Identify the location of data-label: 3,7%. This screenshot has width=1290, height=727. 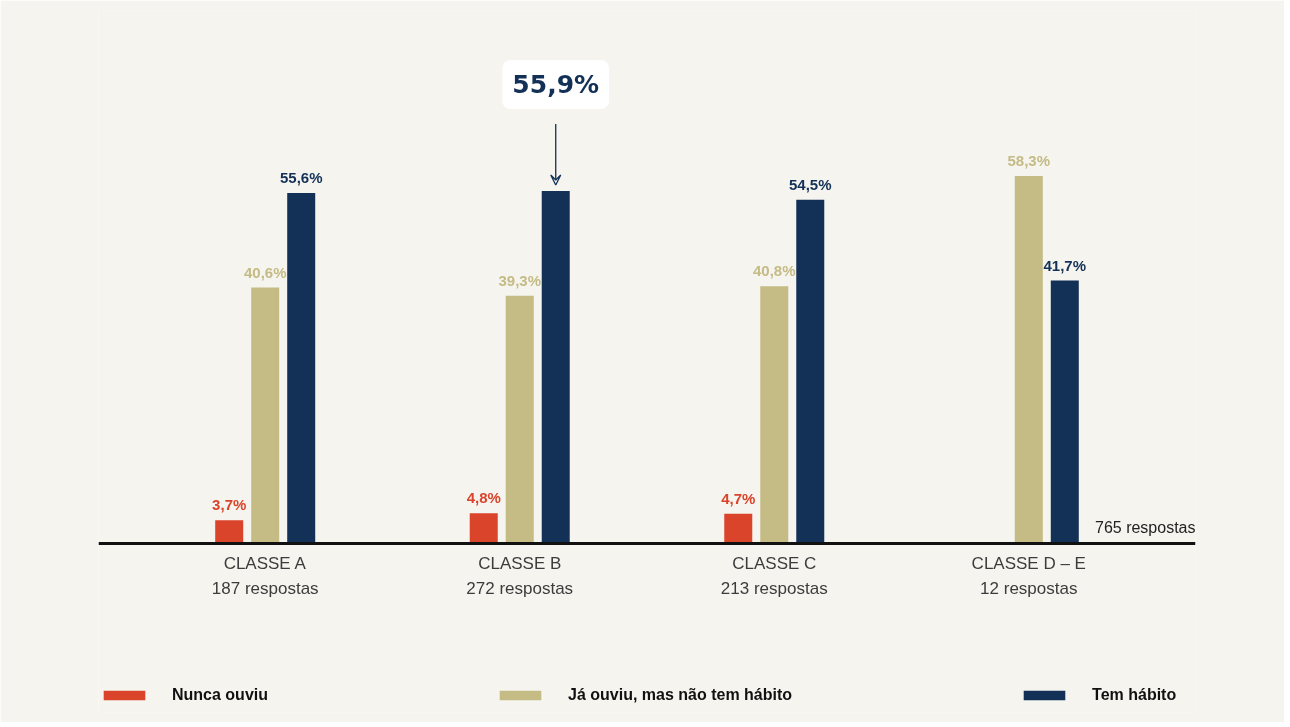
(229, 505).